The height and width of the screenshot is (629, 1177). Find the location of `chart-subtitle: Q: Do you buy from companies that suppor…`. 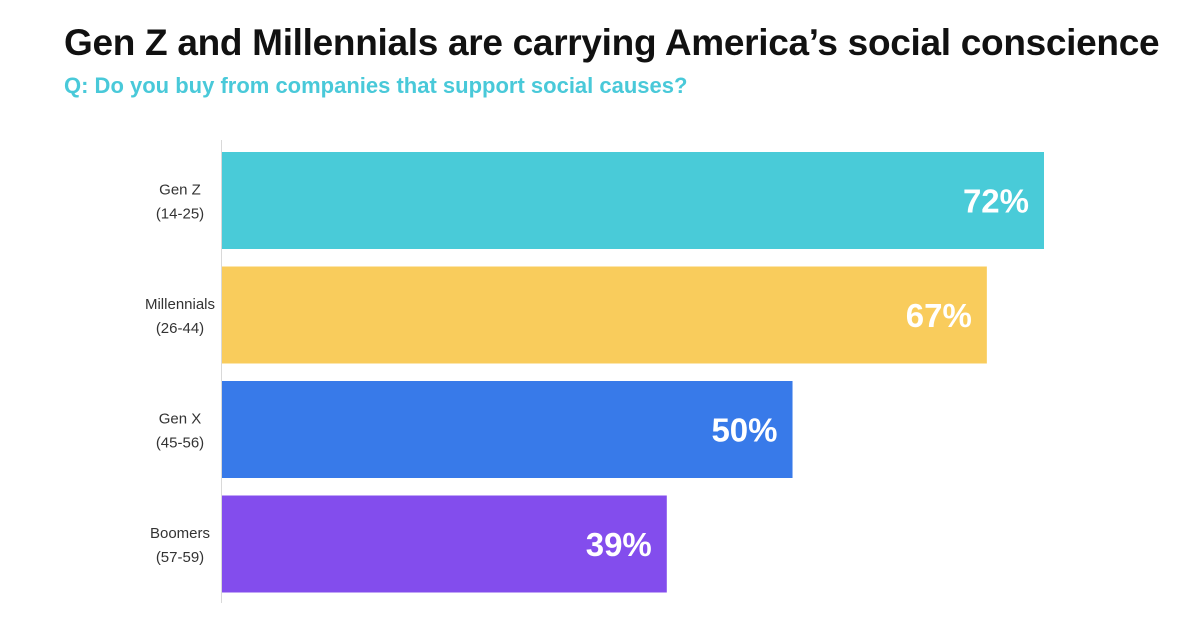

chart-subtitle: Q: Do you buy from companies that suppor… is located at coordinates (376, 85).